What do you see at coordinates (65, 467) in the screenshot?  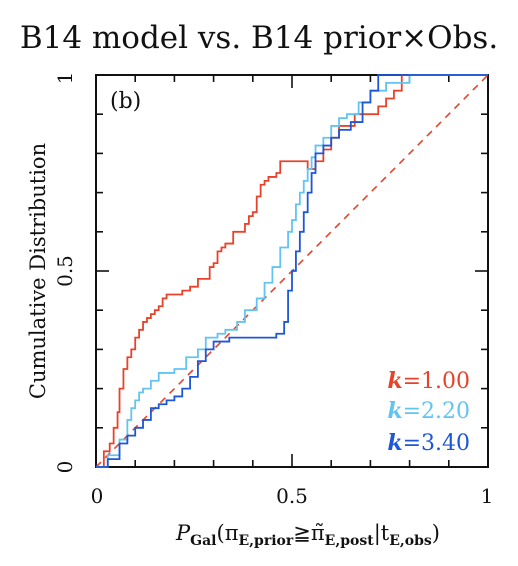 I see `y-tick-label-0: 0` at bounding box center [65, 467].